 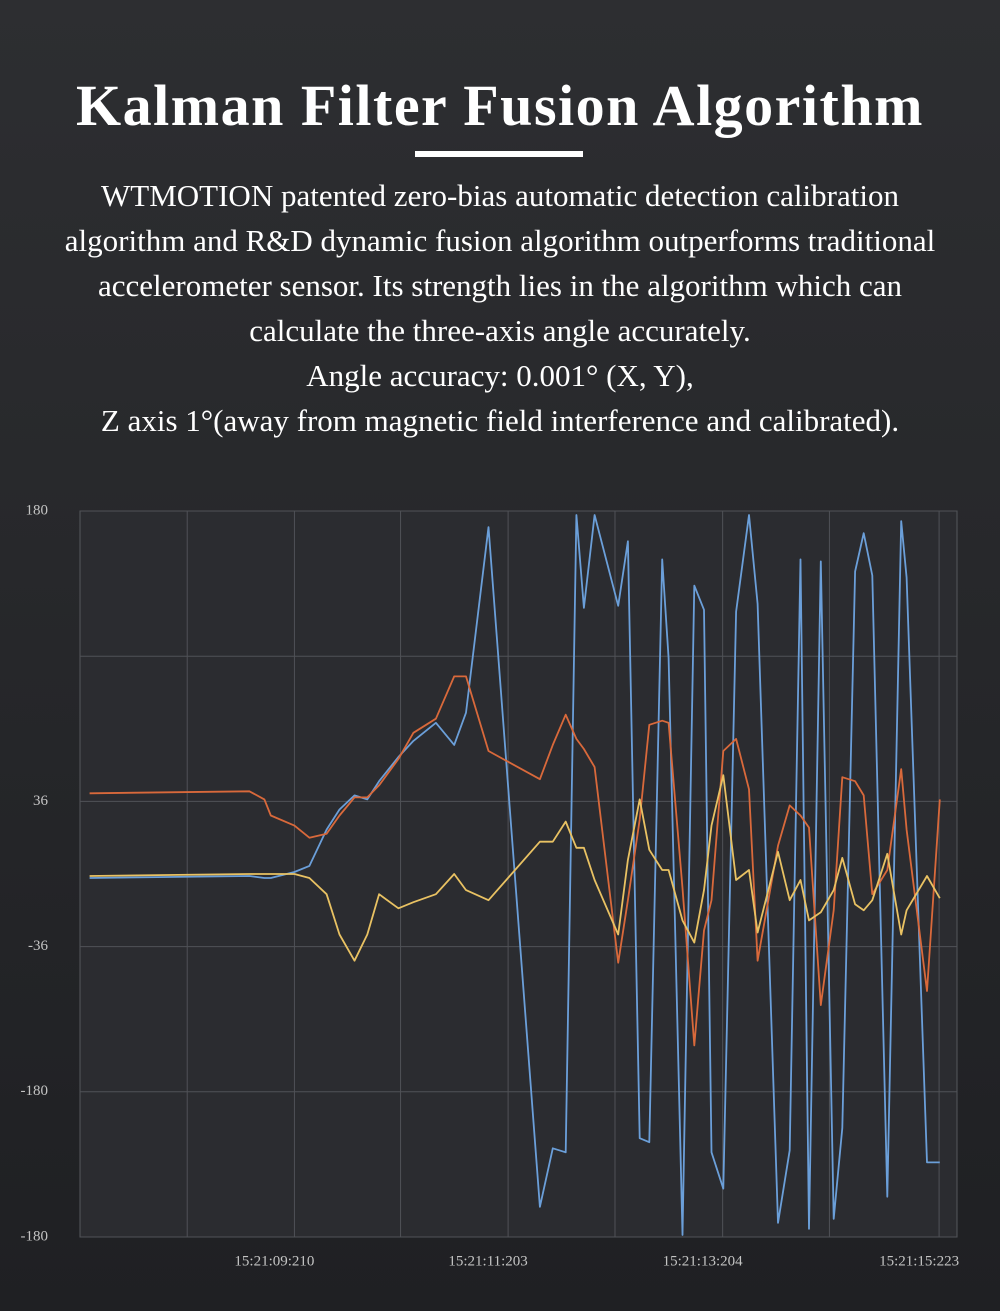 I want to click on title-underline, so click(x=499, y=154).